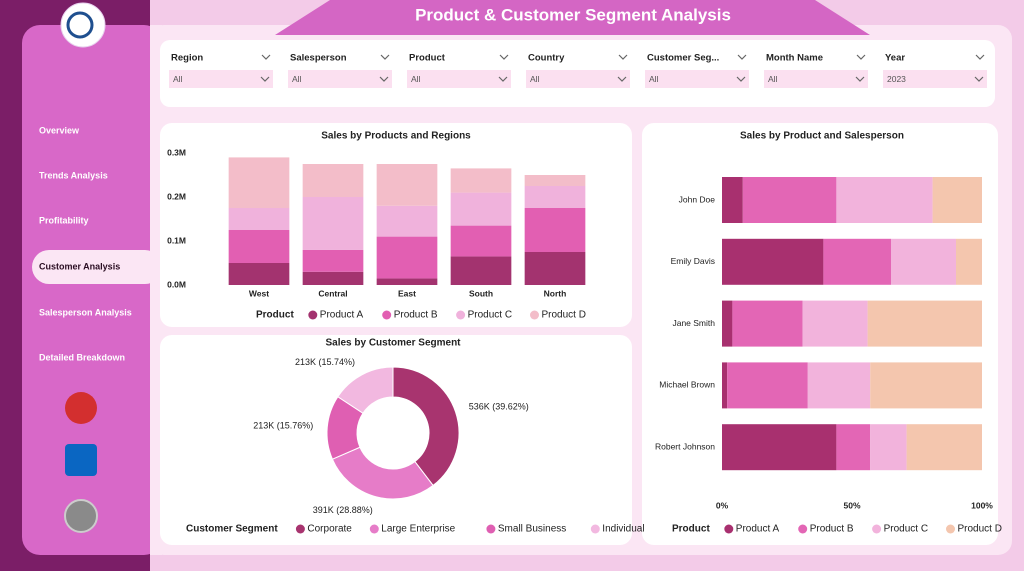 The image size is (1024, 571). Describe the element at coordinates (693, 261) in the screenshot. I see `y-category-label: Emily Davis` at that location.